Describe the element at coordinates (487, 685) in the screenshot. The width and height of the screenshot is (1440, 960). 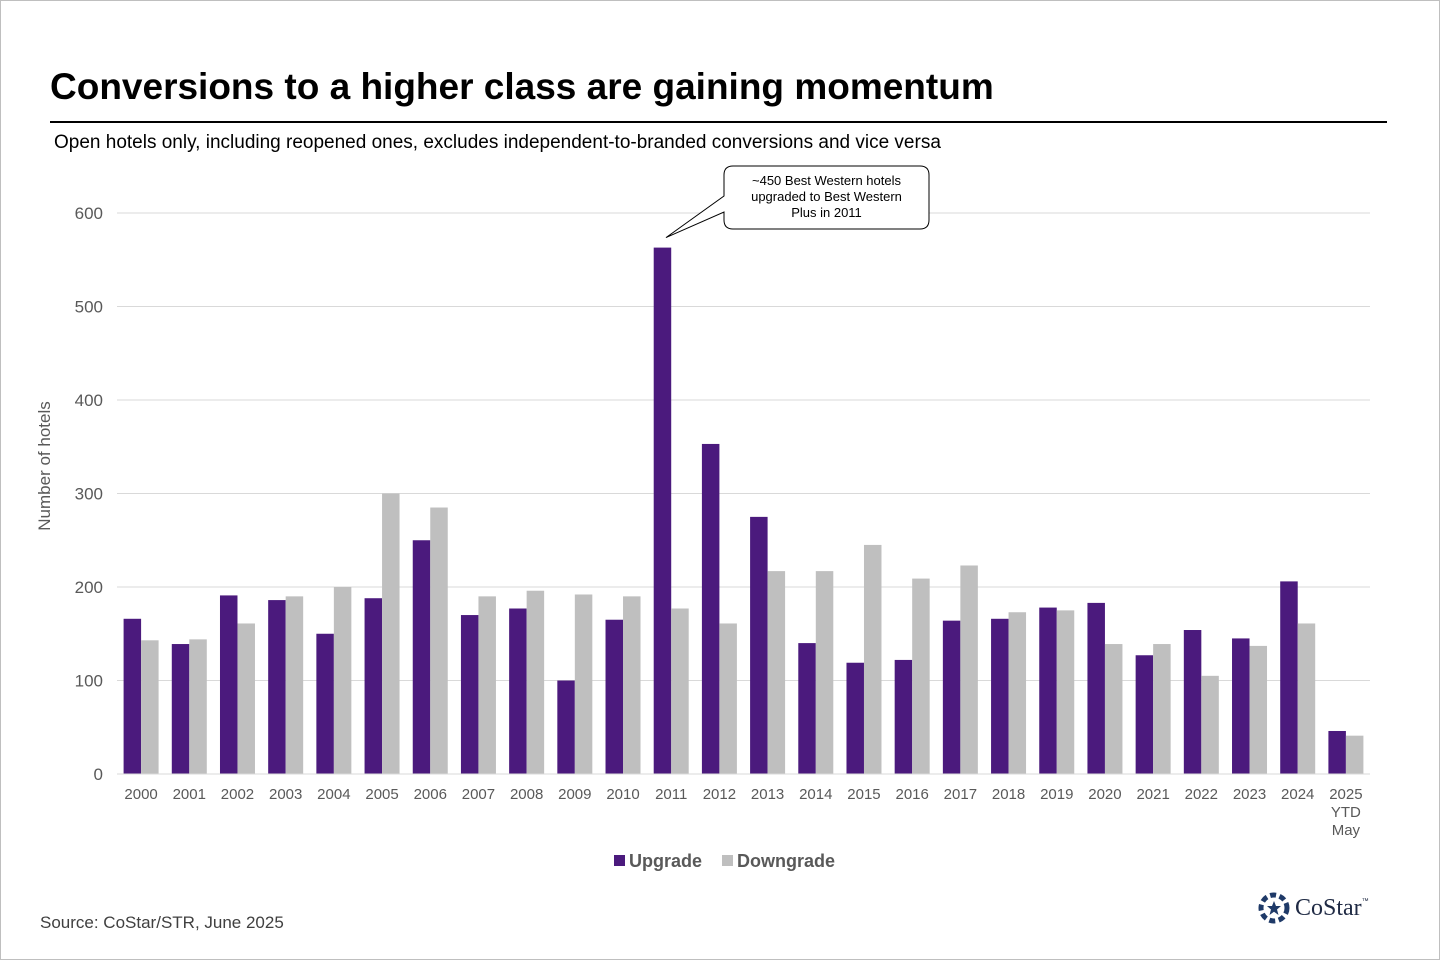
I see `bar-downgrade-2007` at that location.